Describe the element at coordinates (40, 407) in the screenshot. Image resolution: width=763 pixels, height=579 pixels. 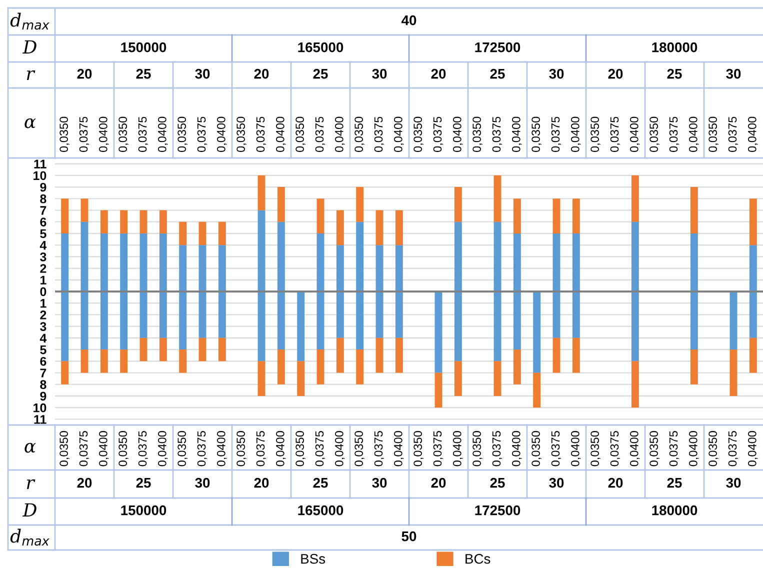
I see `y-tick-label: 10` at that location.